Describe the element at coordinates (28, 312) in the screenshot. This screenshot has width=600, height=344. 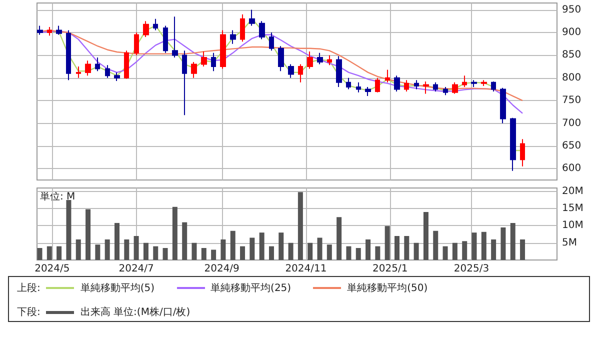
I see `legend-title: 下段:` at that location.